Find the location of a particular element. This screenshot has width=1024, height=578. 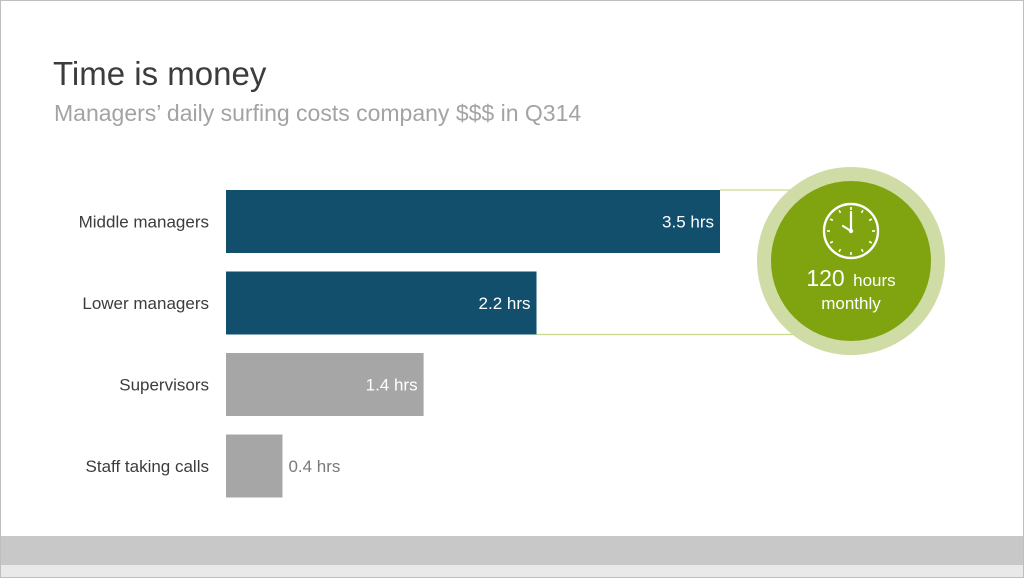

page-title: Time is money is located at coordinates (160, 73).